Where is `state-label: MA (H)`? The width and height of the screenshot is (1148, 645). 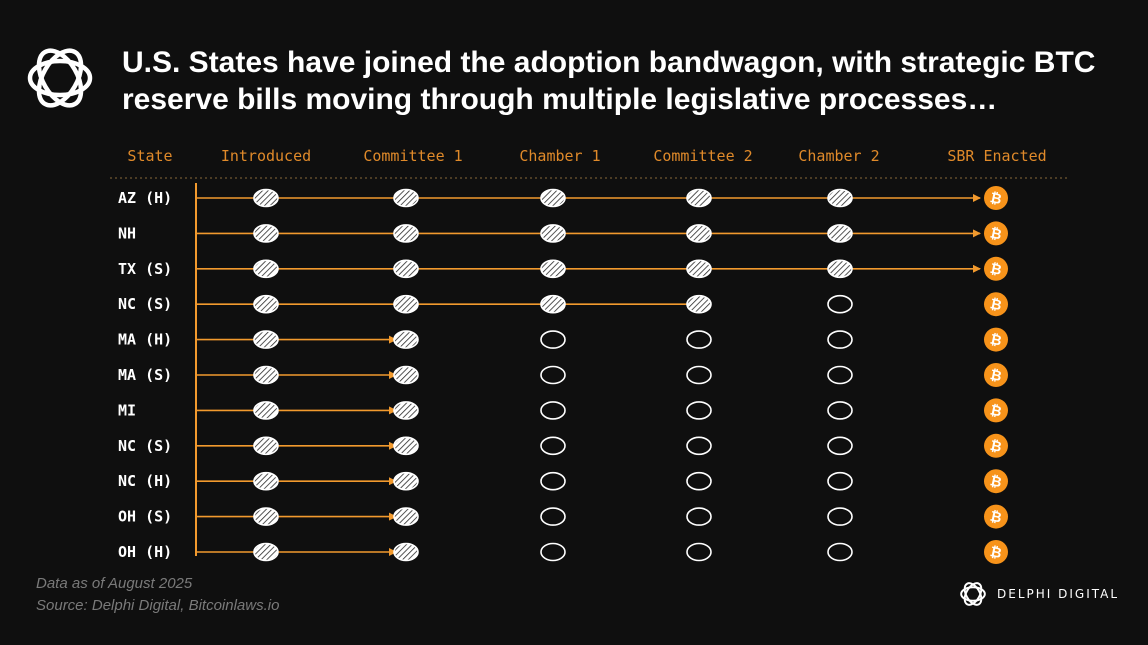
state-label: MA (H) is located at coordinates (145, 340).